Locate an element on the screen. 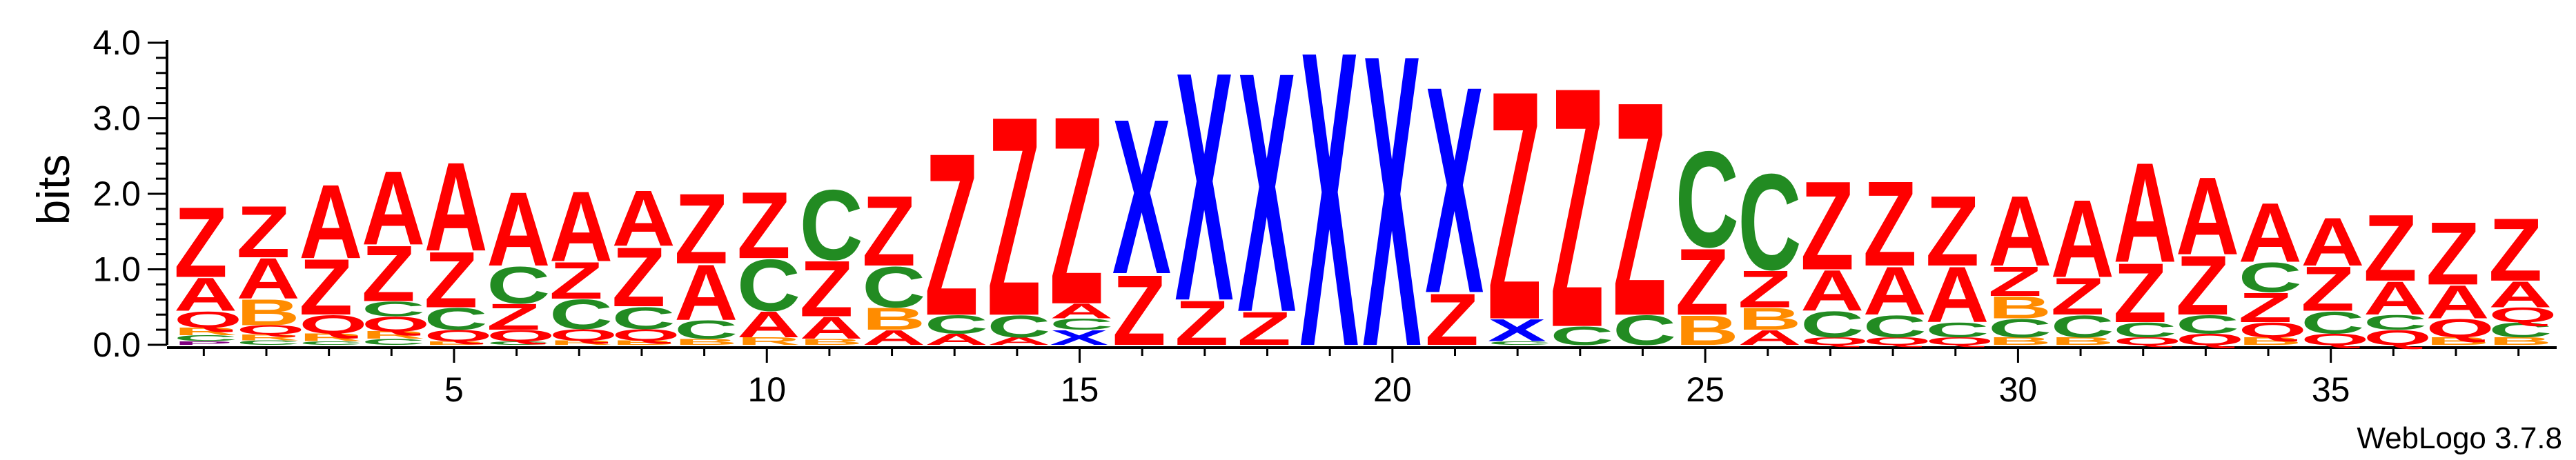 Image resolution: width=2576 pixels, height=460 pixels. y-tick-label: 3.0 is located at coordinates (116, 118).